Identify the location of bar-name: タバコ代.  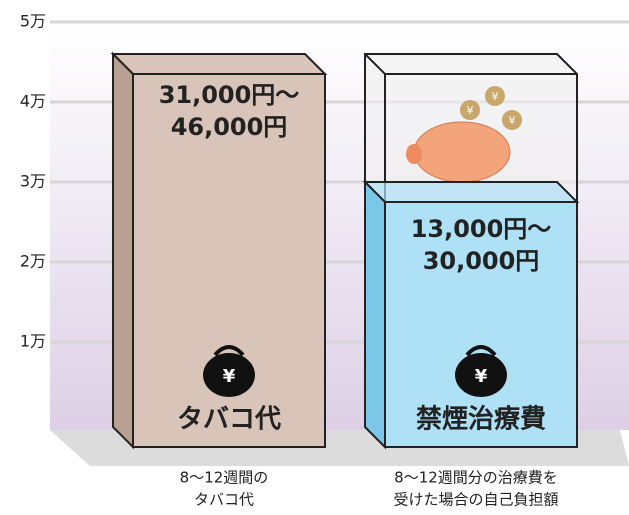
(229, 420).